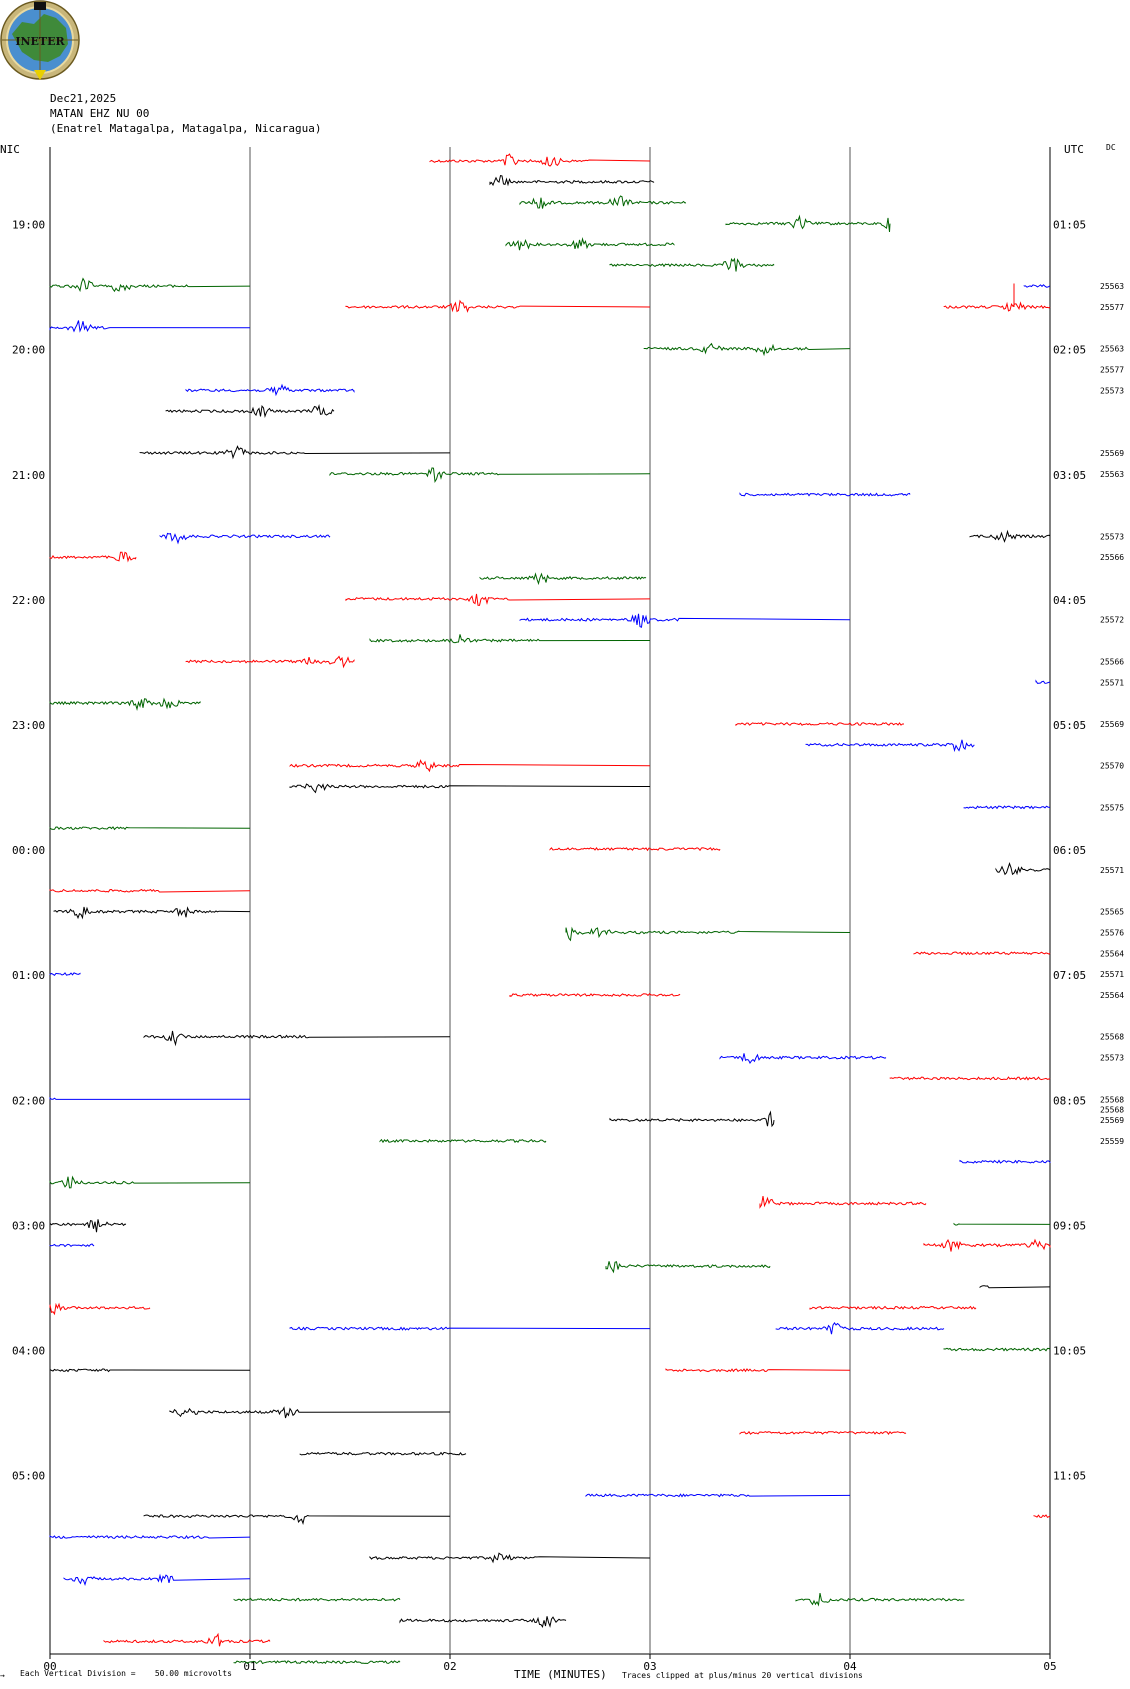 The width and height of the screenshot is (1130, 1689). What do you see at coordinates (1112, 1141) in the screenshot?
I see `right-count-label: 25559` at bounding box center [1112, 1141].